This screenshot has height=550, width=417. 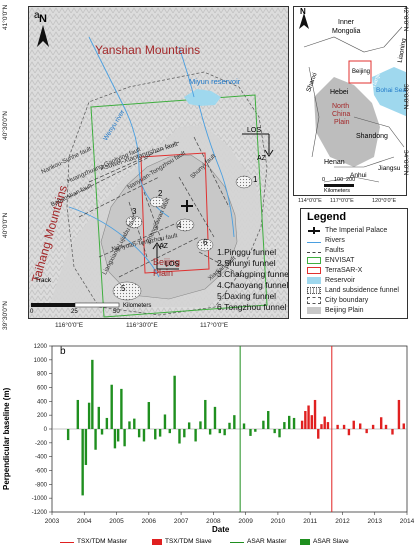 I want to click on legend-label-envisat: ENVISAT, so click(x=340, y=260).